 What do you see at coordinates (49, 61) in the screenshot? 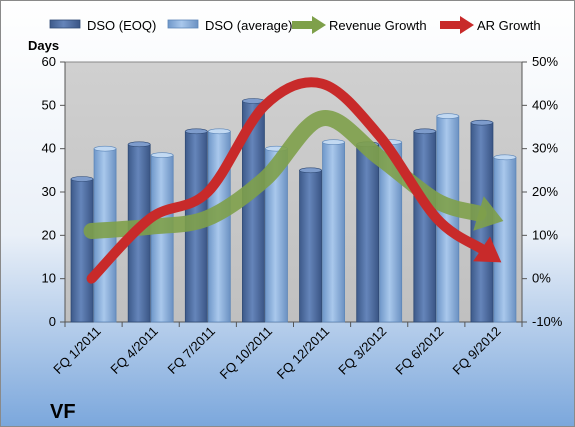
I see `y-left-tick-label: 60` at bounding box center [49, 61].